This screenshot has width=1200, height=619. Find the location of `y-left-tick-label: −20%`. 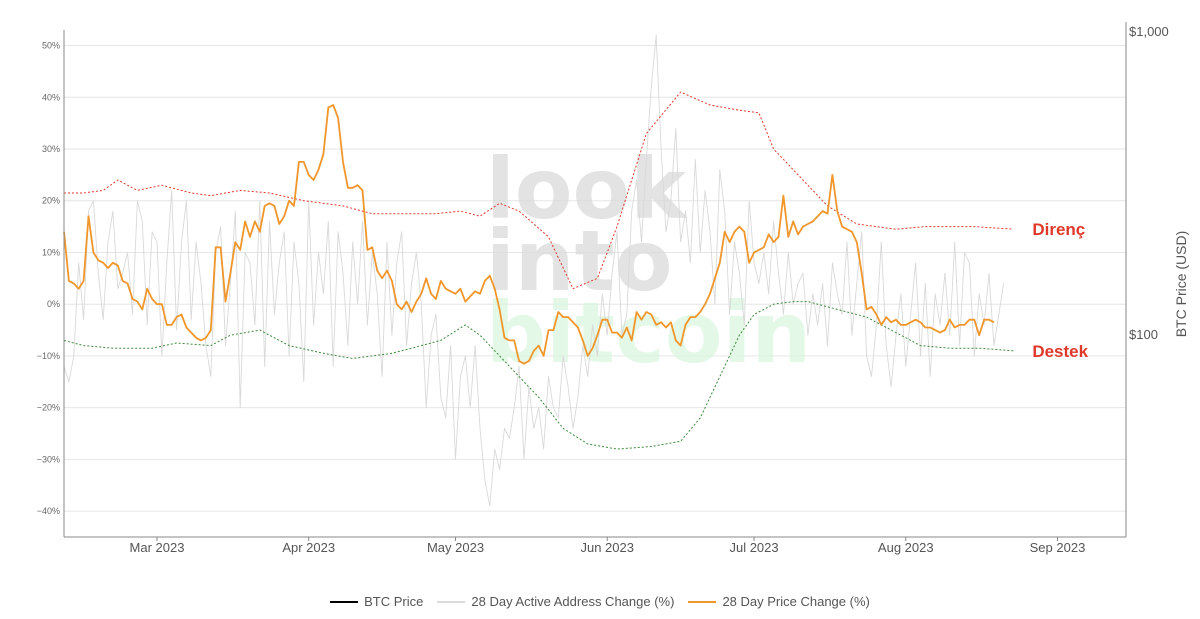

y-left-tick-label: −20% is located at coordinates (48, 408).